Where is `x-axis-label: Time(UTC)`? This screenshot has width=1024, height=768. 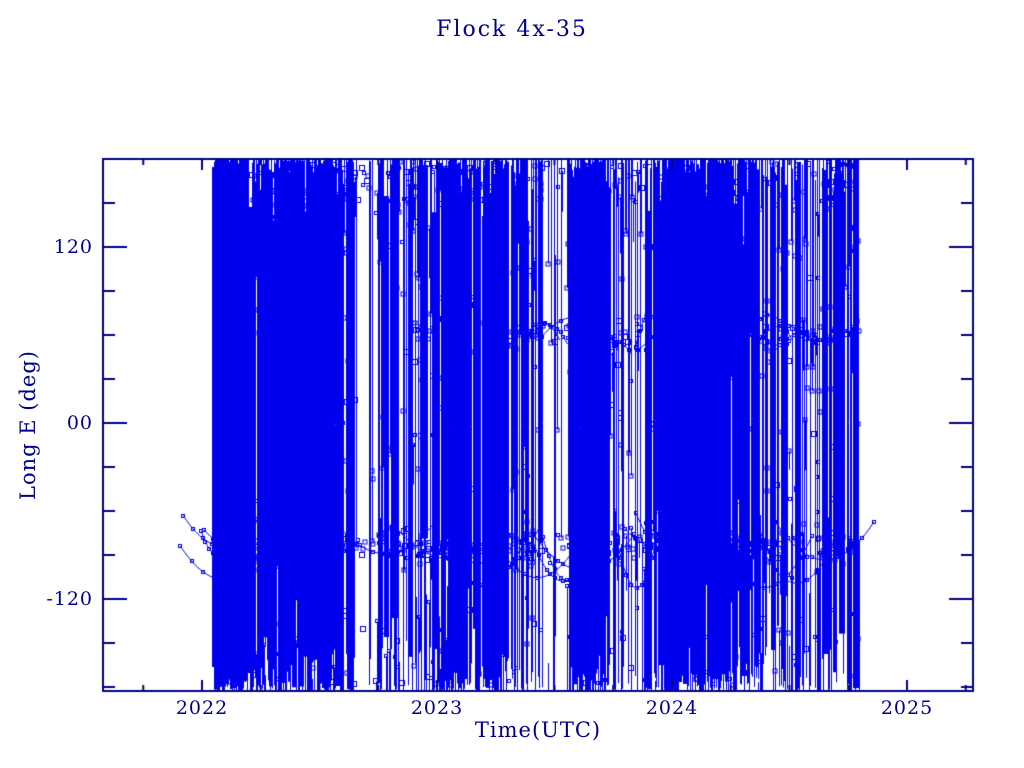
x-axis-label: Time(UTC) is located at coordinates (538, 730).